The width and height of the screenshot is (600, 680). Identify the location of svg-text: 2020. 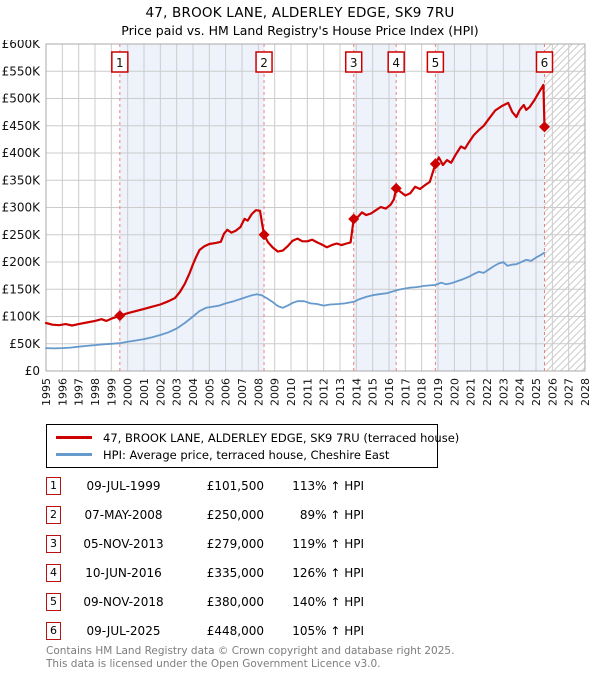
(454, 392).